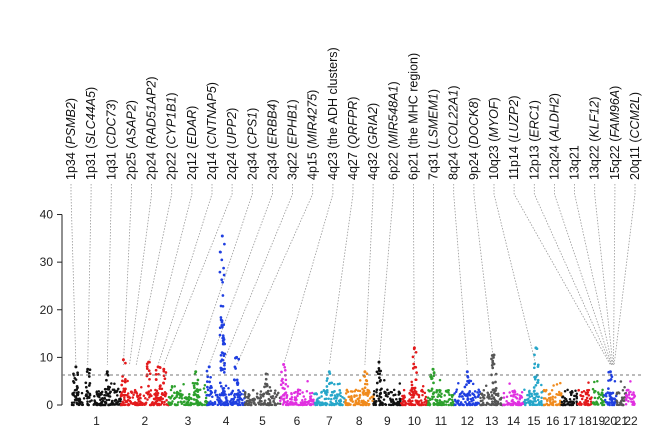 This screenshot has width=653, height=433. I want to click on annotation-locus: 1q31, so click(111, 166).